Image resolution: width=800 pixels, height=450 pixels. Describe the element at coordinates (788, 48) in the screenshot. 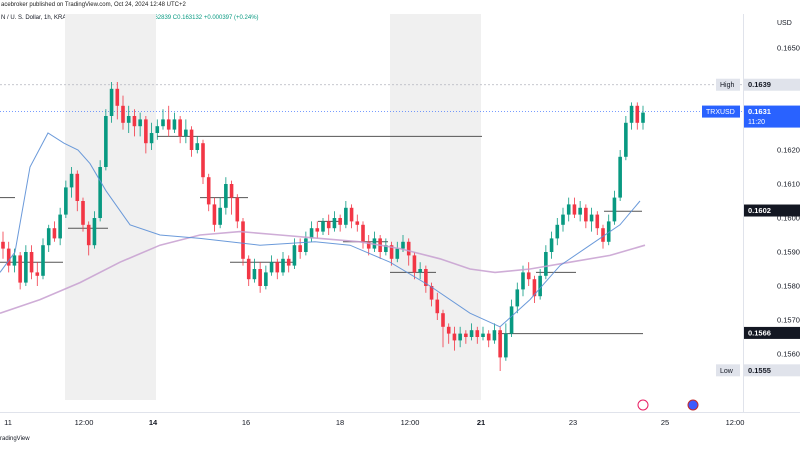

I see `y-tick-label: 0.1650` at that location.